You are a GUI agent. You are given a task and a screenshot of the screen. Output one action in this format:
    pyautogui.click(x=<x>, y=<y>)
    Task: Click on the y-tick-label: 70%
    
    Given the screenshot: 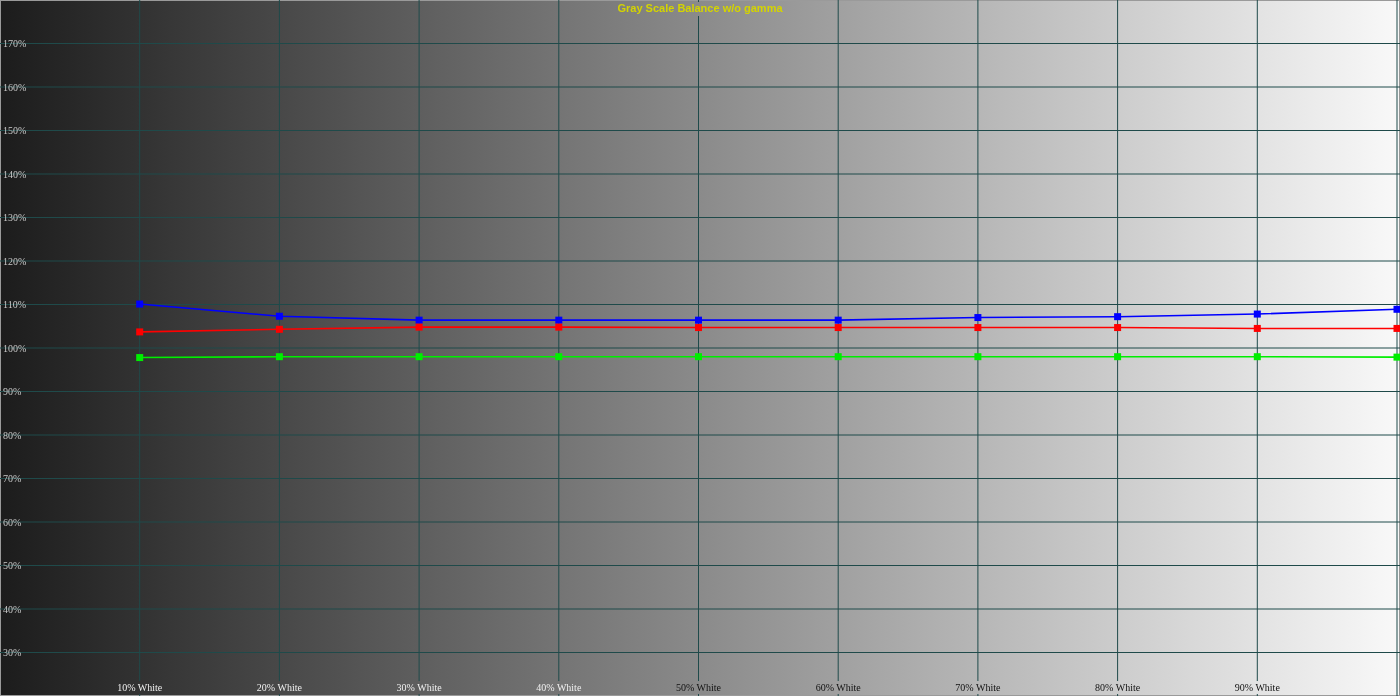 What is the action you would take?
    pyautogui.click(x=12, y=478)
    